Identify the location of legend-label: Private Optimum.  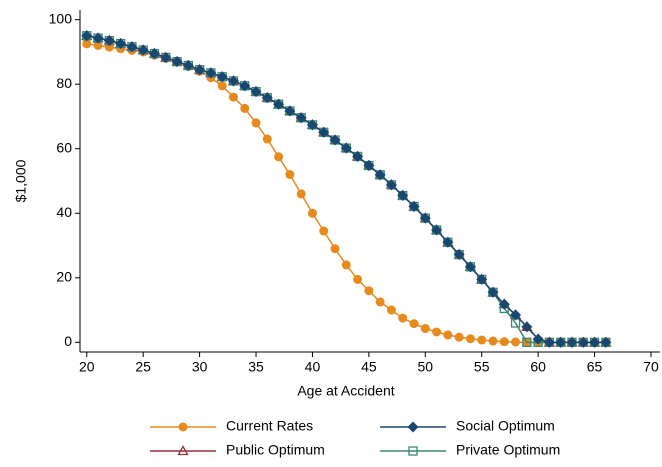
(508, 450).